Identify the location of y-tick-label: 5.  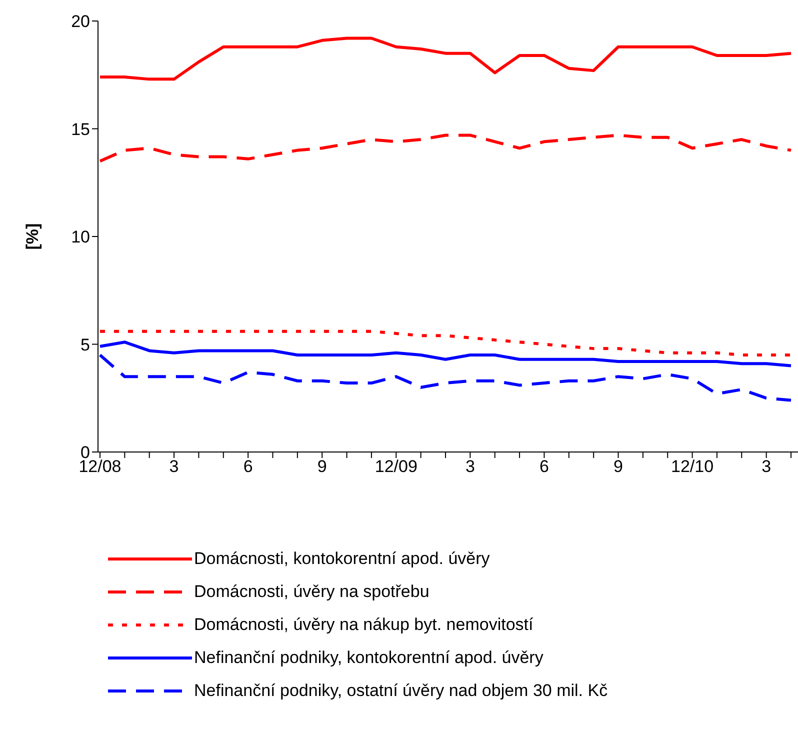
(85, 344).